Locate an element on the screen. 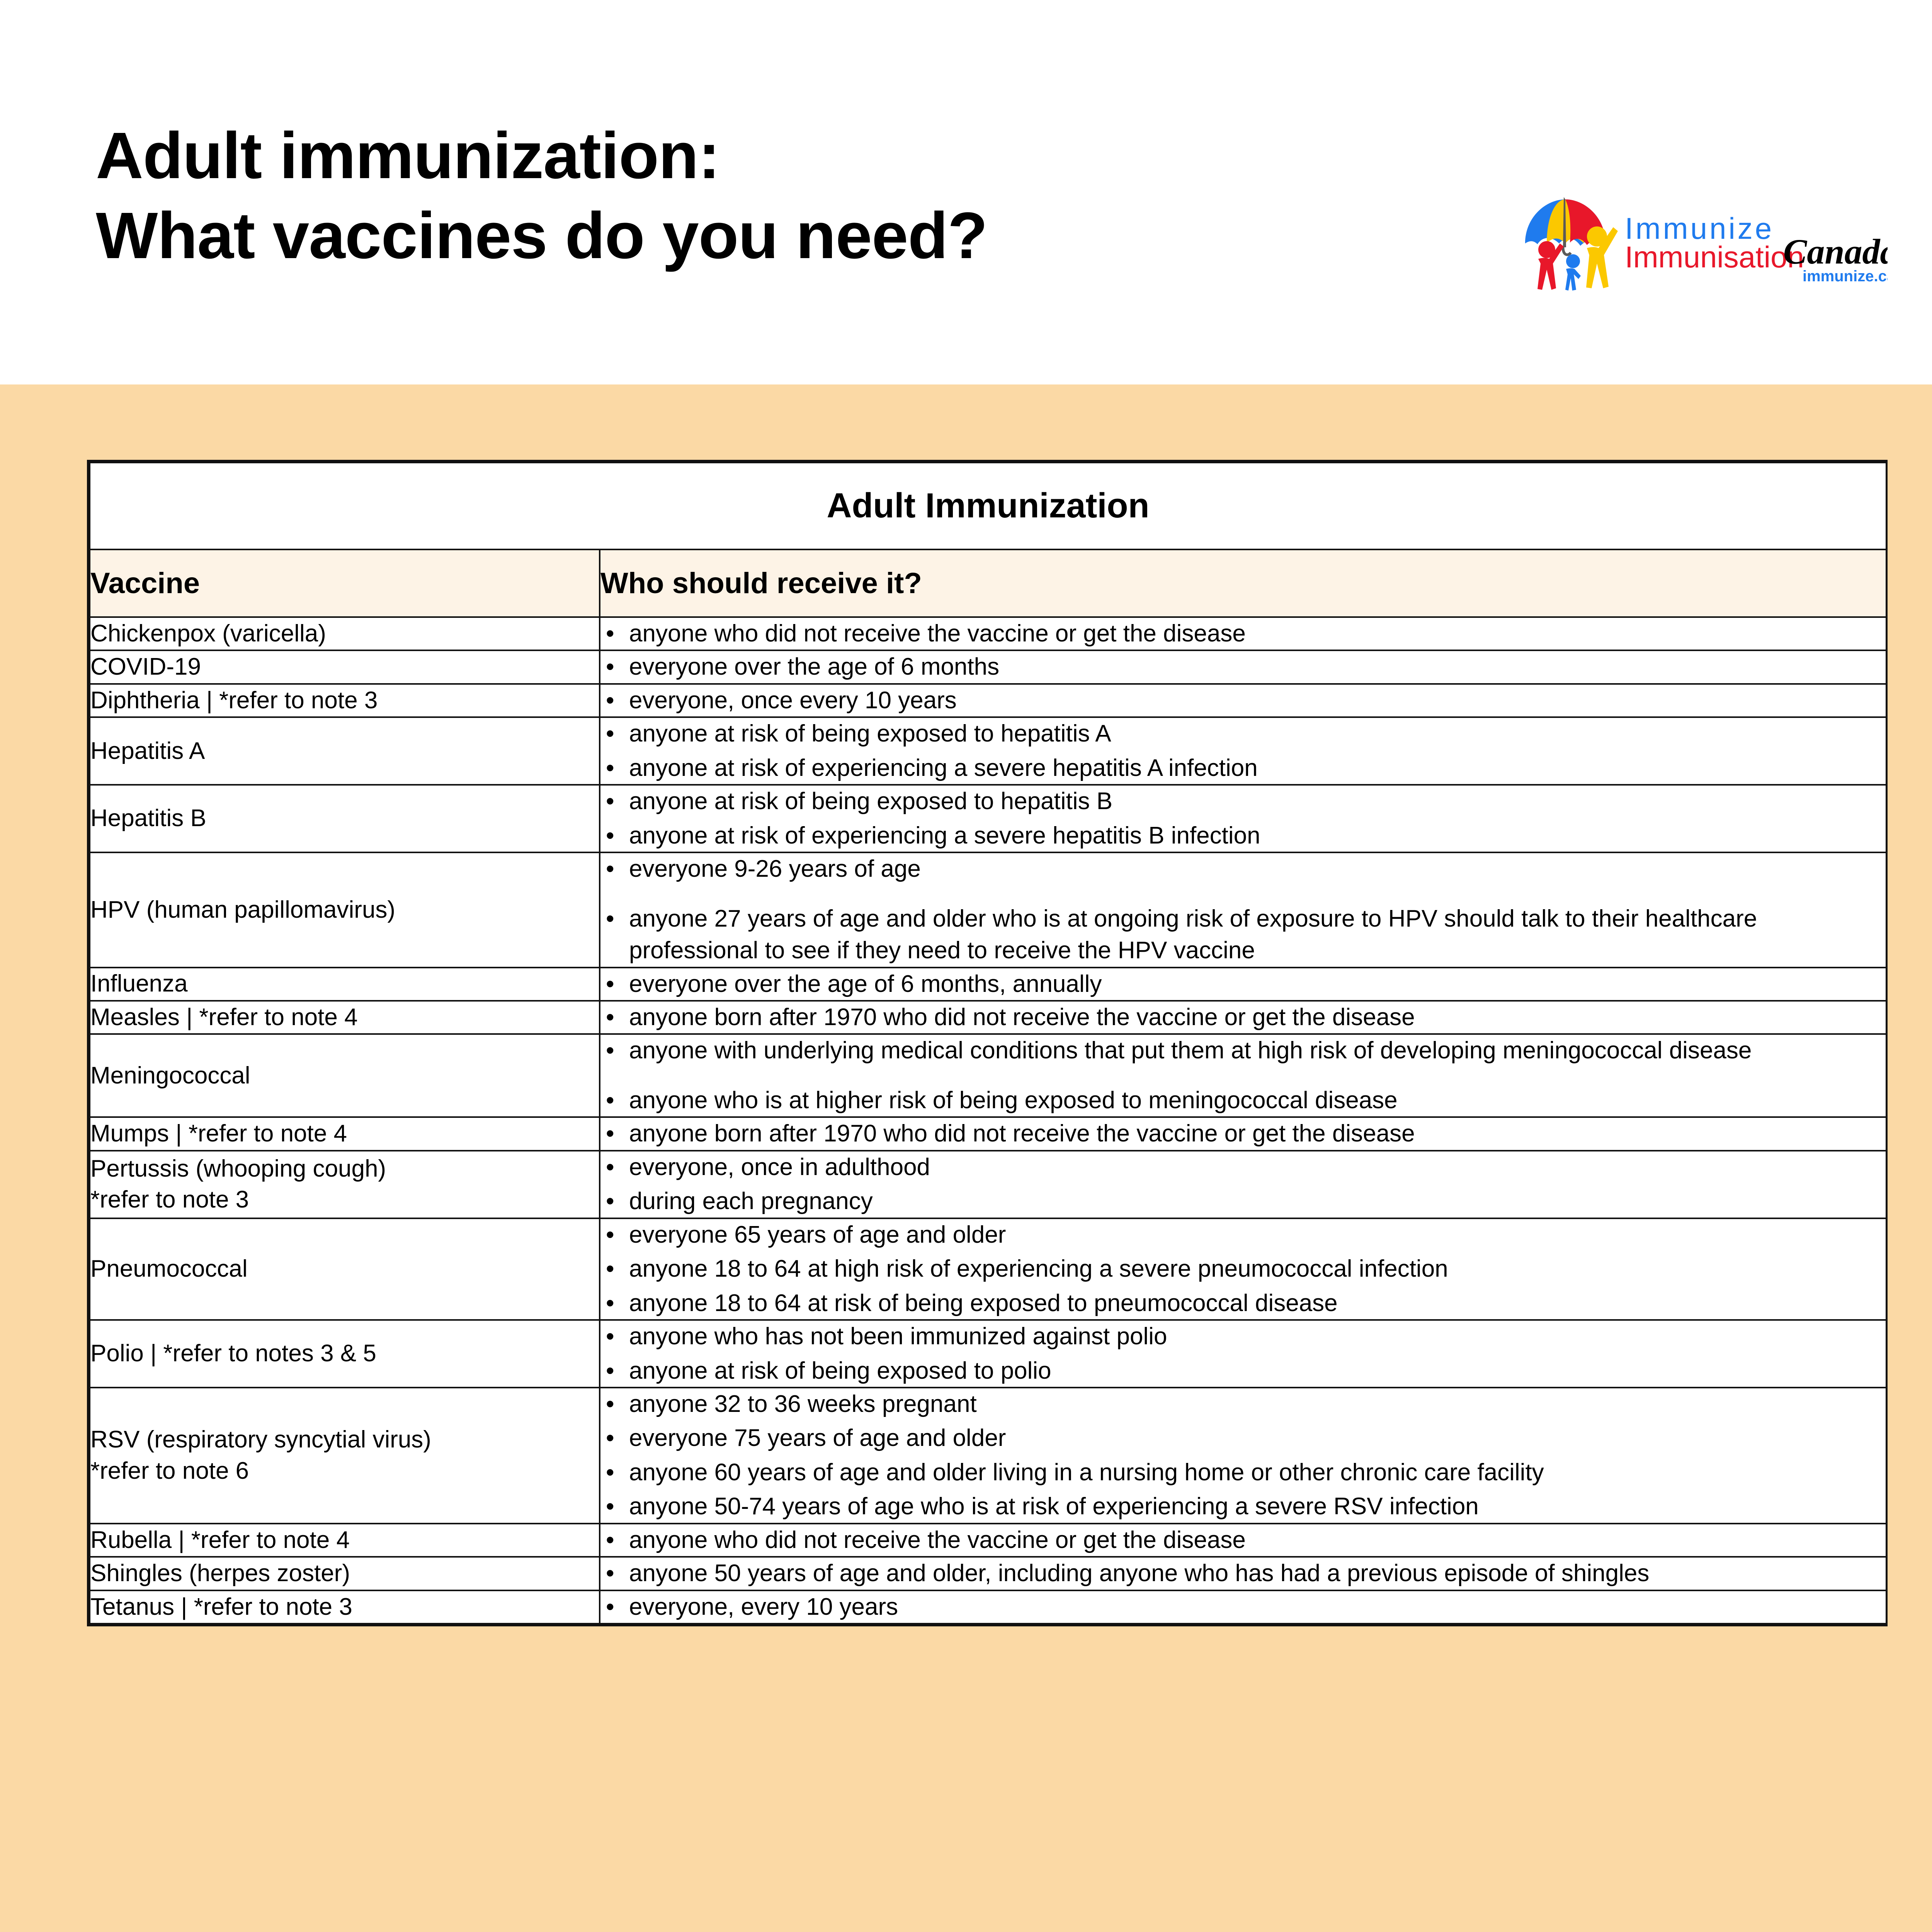 The width and height of the screenshot is (1932, 1932). vaccine-name-cell: Hepatitis B is located at coordinates (344, 819).